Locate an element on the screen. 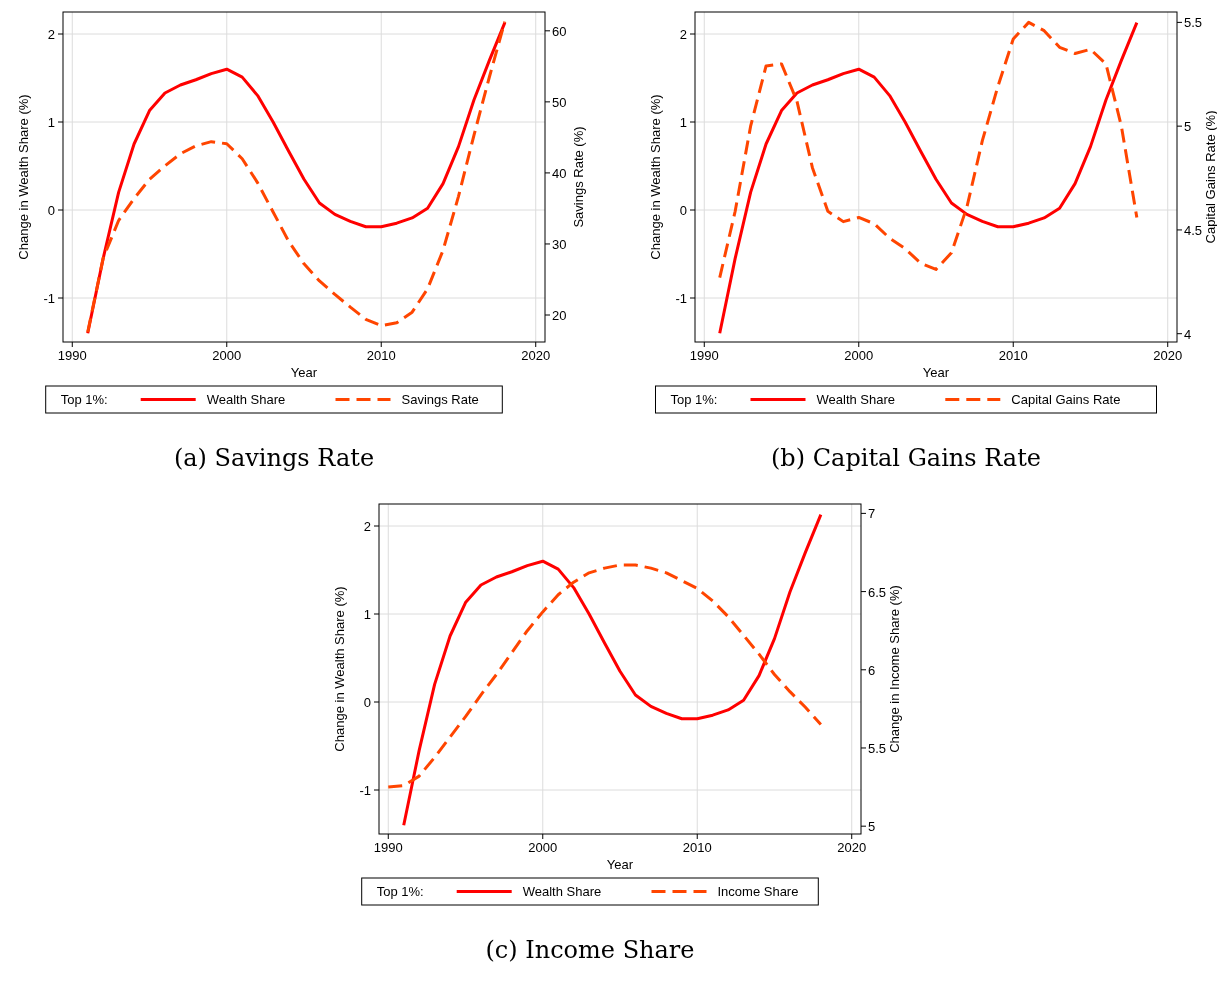  y2-tick-label: 4 is located at coordinates (1188, 334).